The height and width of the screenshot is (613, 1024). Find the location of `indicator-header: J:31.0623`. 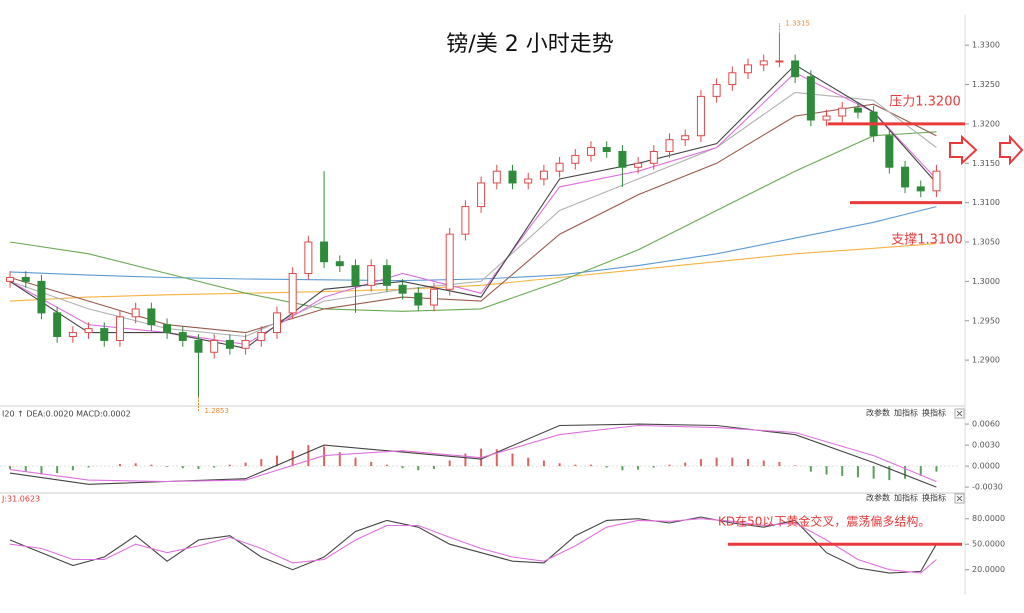

indicator-header: J:31.0623 is located at coordinates (20, 499).